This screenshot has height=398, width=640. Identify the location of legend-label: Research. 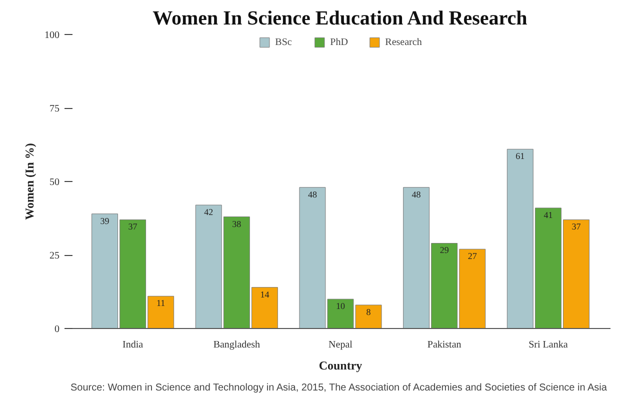
(403, 42).